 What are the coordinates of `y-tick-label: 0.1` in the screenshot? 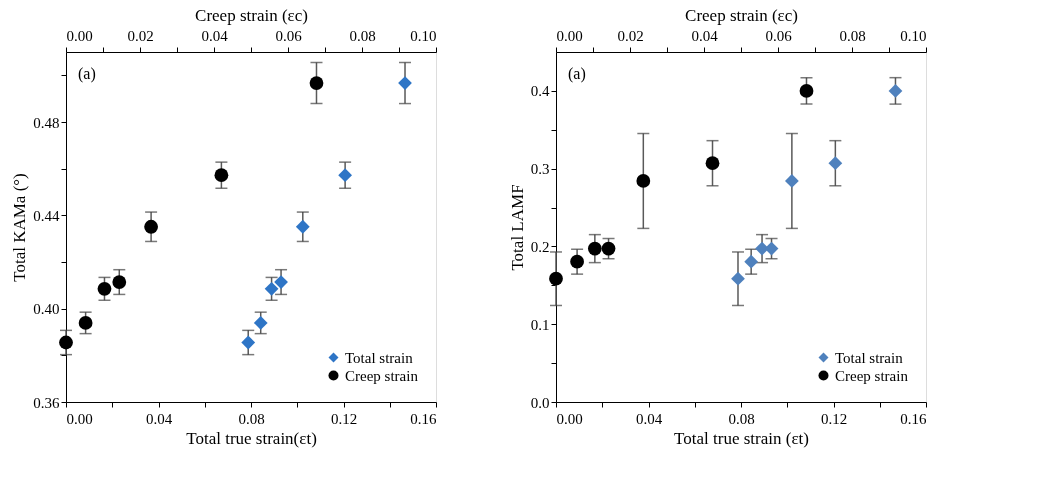 It's located at (540, 324).